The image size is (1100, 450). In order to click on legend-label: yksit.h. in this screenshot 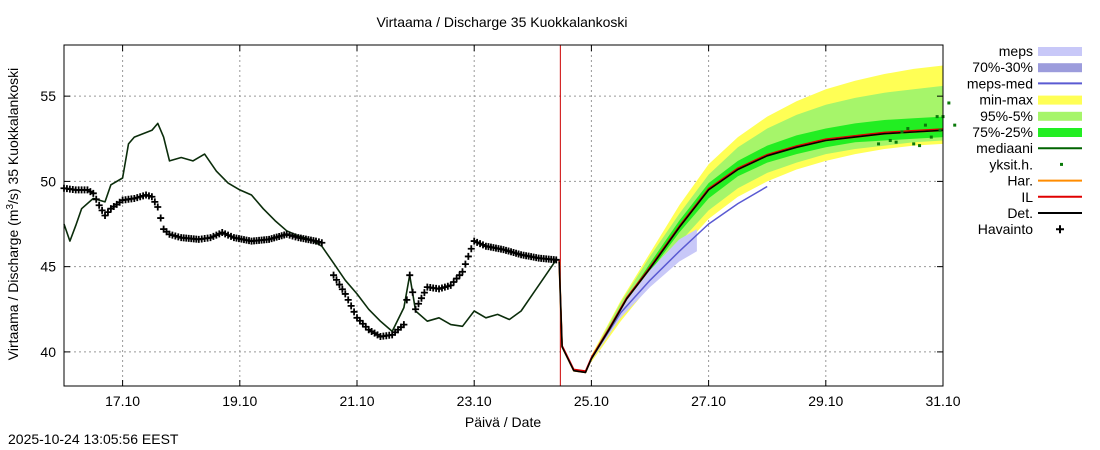, I will do `click(1011, 164)`.